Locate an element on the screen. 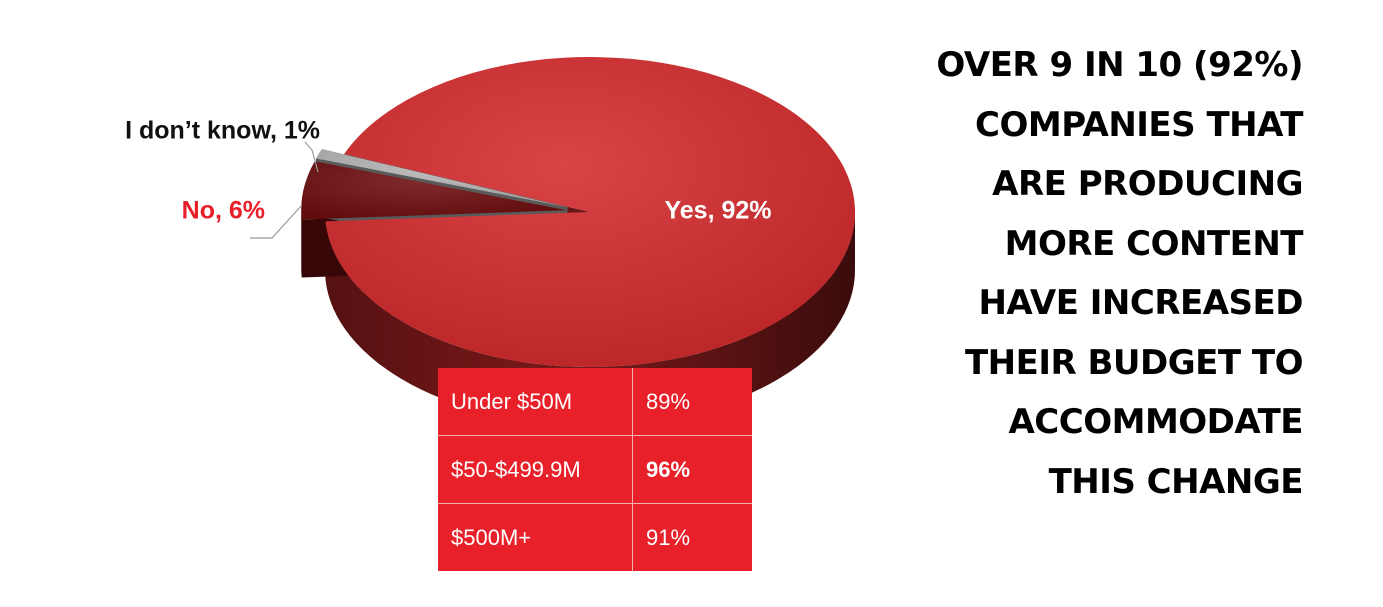  headline-line: MORE CONTENT is located at coordinates (1154, 243).